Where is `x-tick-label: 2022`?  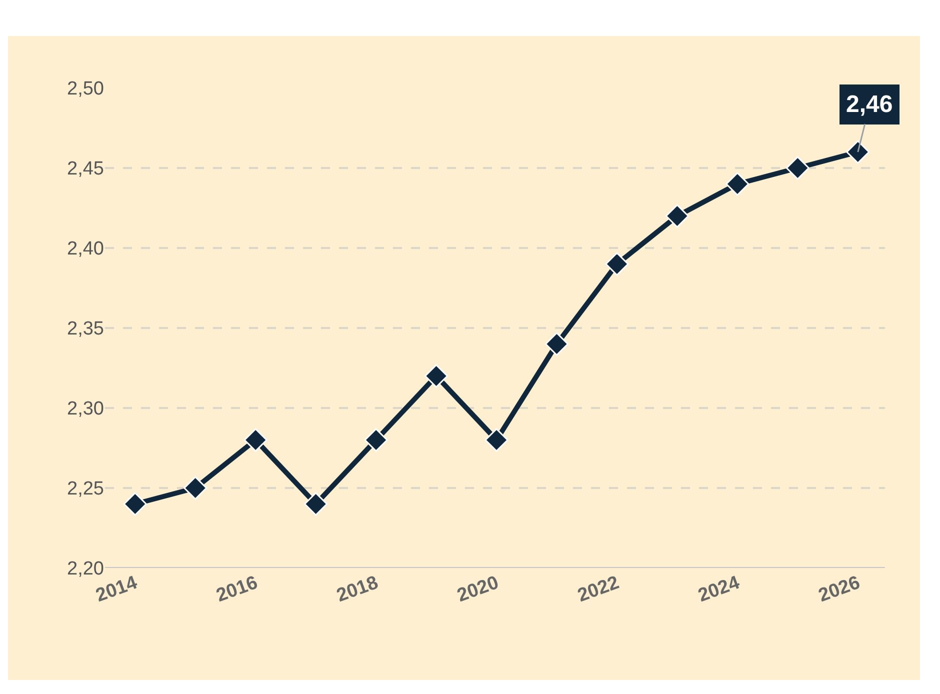
x-tick-label: 2022 is located at coordinates (598, 589).